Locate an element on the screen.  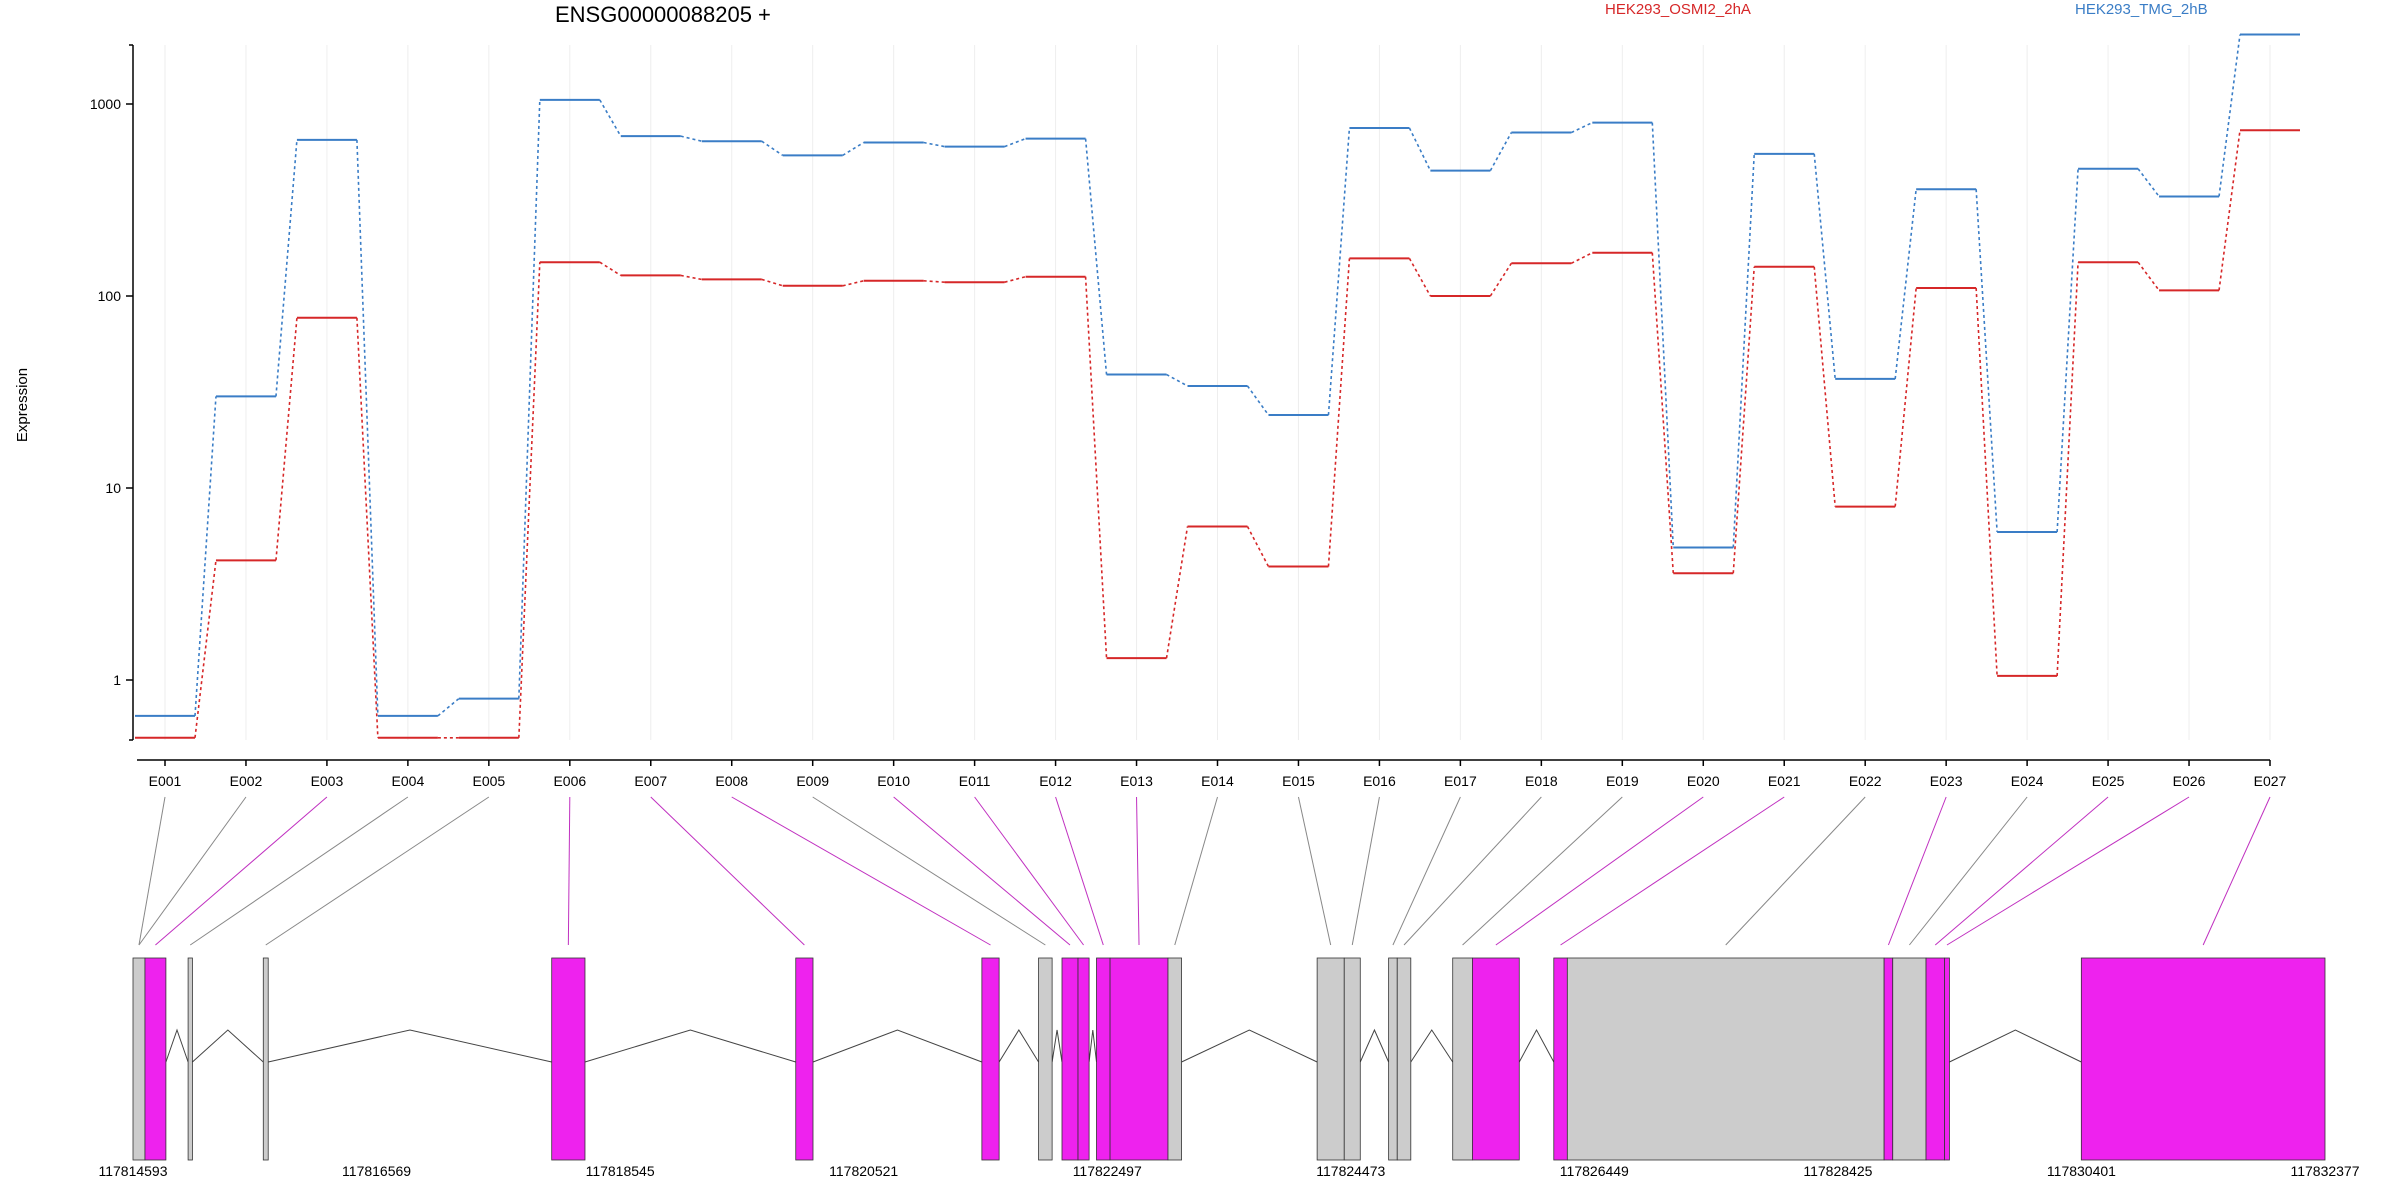
exon-label: E003 is located at coordinates (327, 781).